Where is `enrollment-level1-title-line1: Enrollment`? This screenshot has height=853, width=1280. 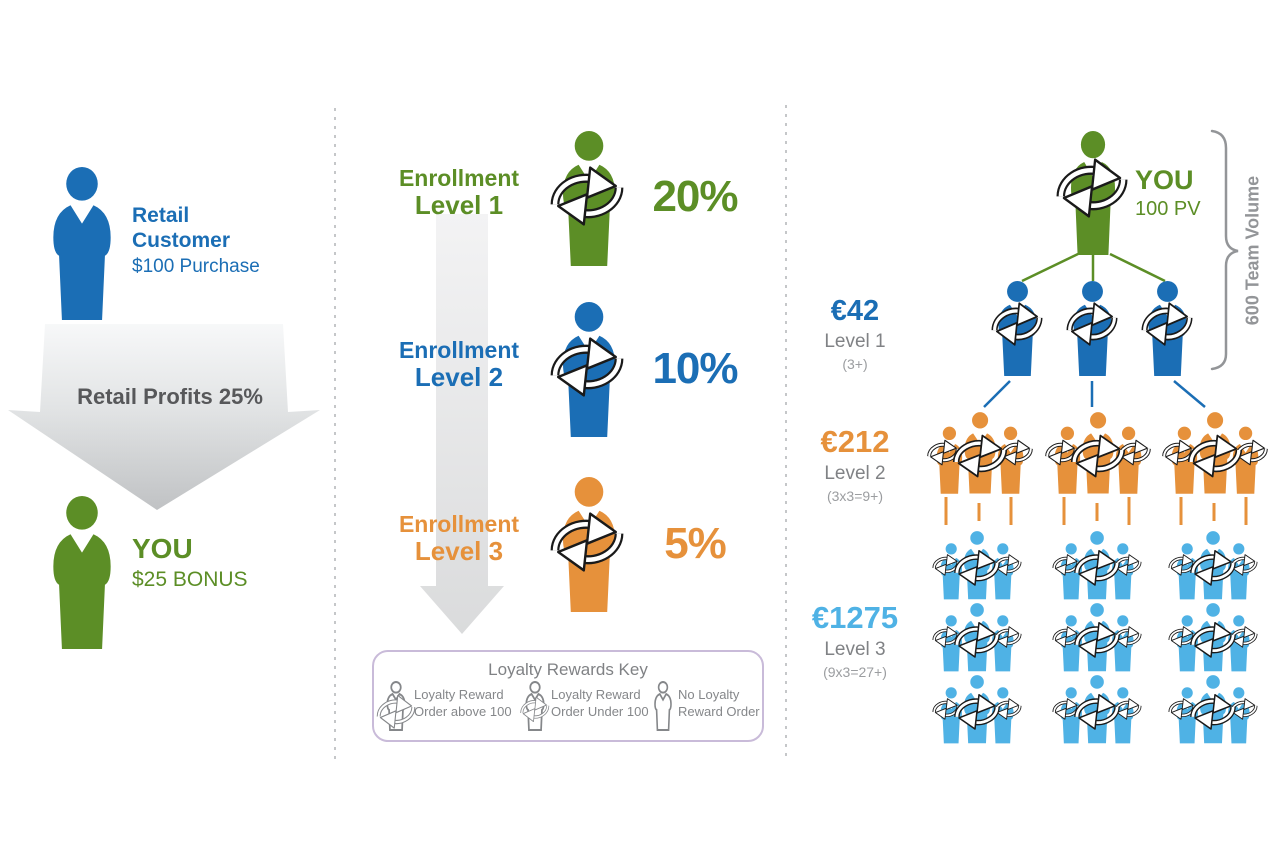 enrollment-level1-title-line1: Enrollment is located at coordinates (459, 178).